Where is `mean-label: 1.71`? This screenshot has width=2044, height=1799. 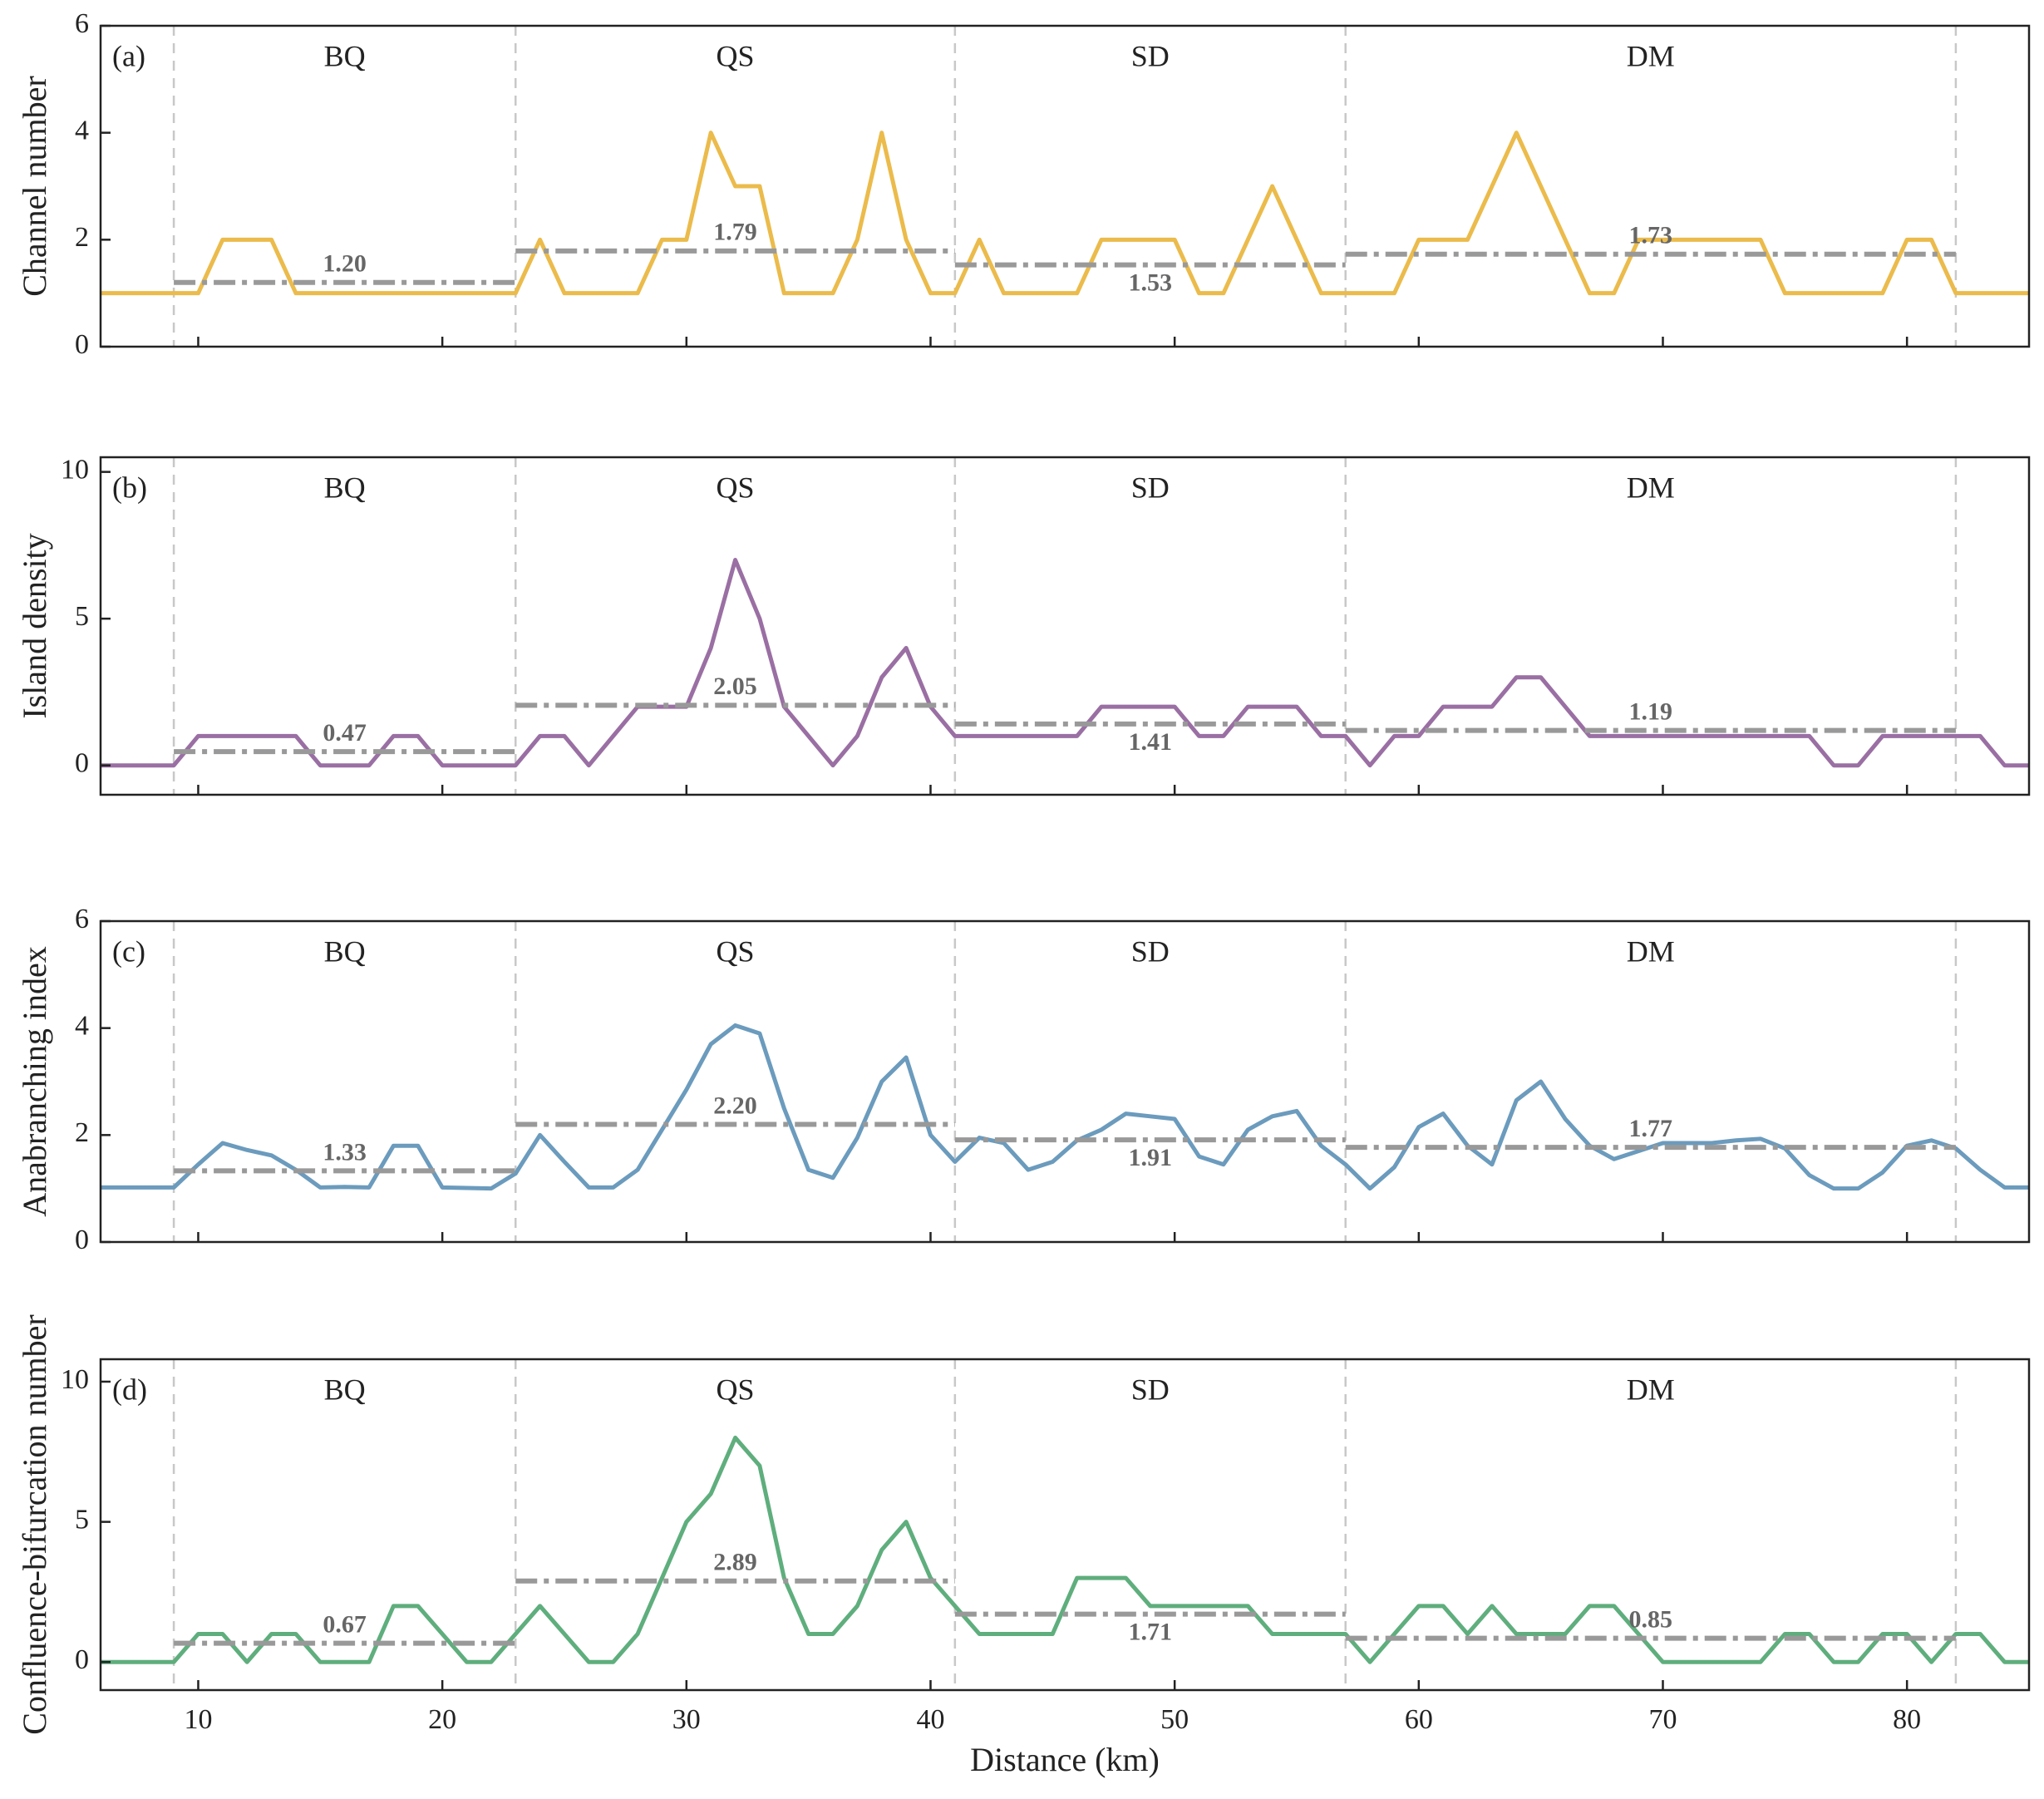 mean-label: 1.71 is located at coordinates (1151, 1631).